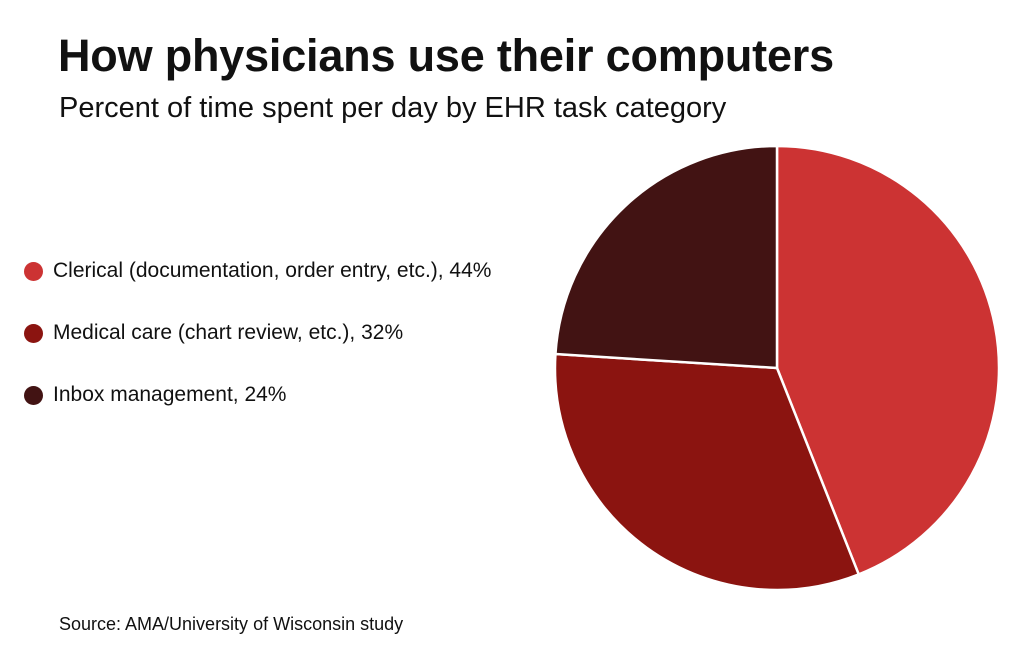 This screenshot has height=667, width=1024. What do you see at coordinates (446, 55) in the screenshot?
I see `chart-title: How physicians use their computers` at bounding box center [446, 55].